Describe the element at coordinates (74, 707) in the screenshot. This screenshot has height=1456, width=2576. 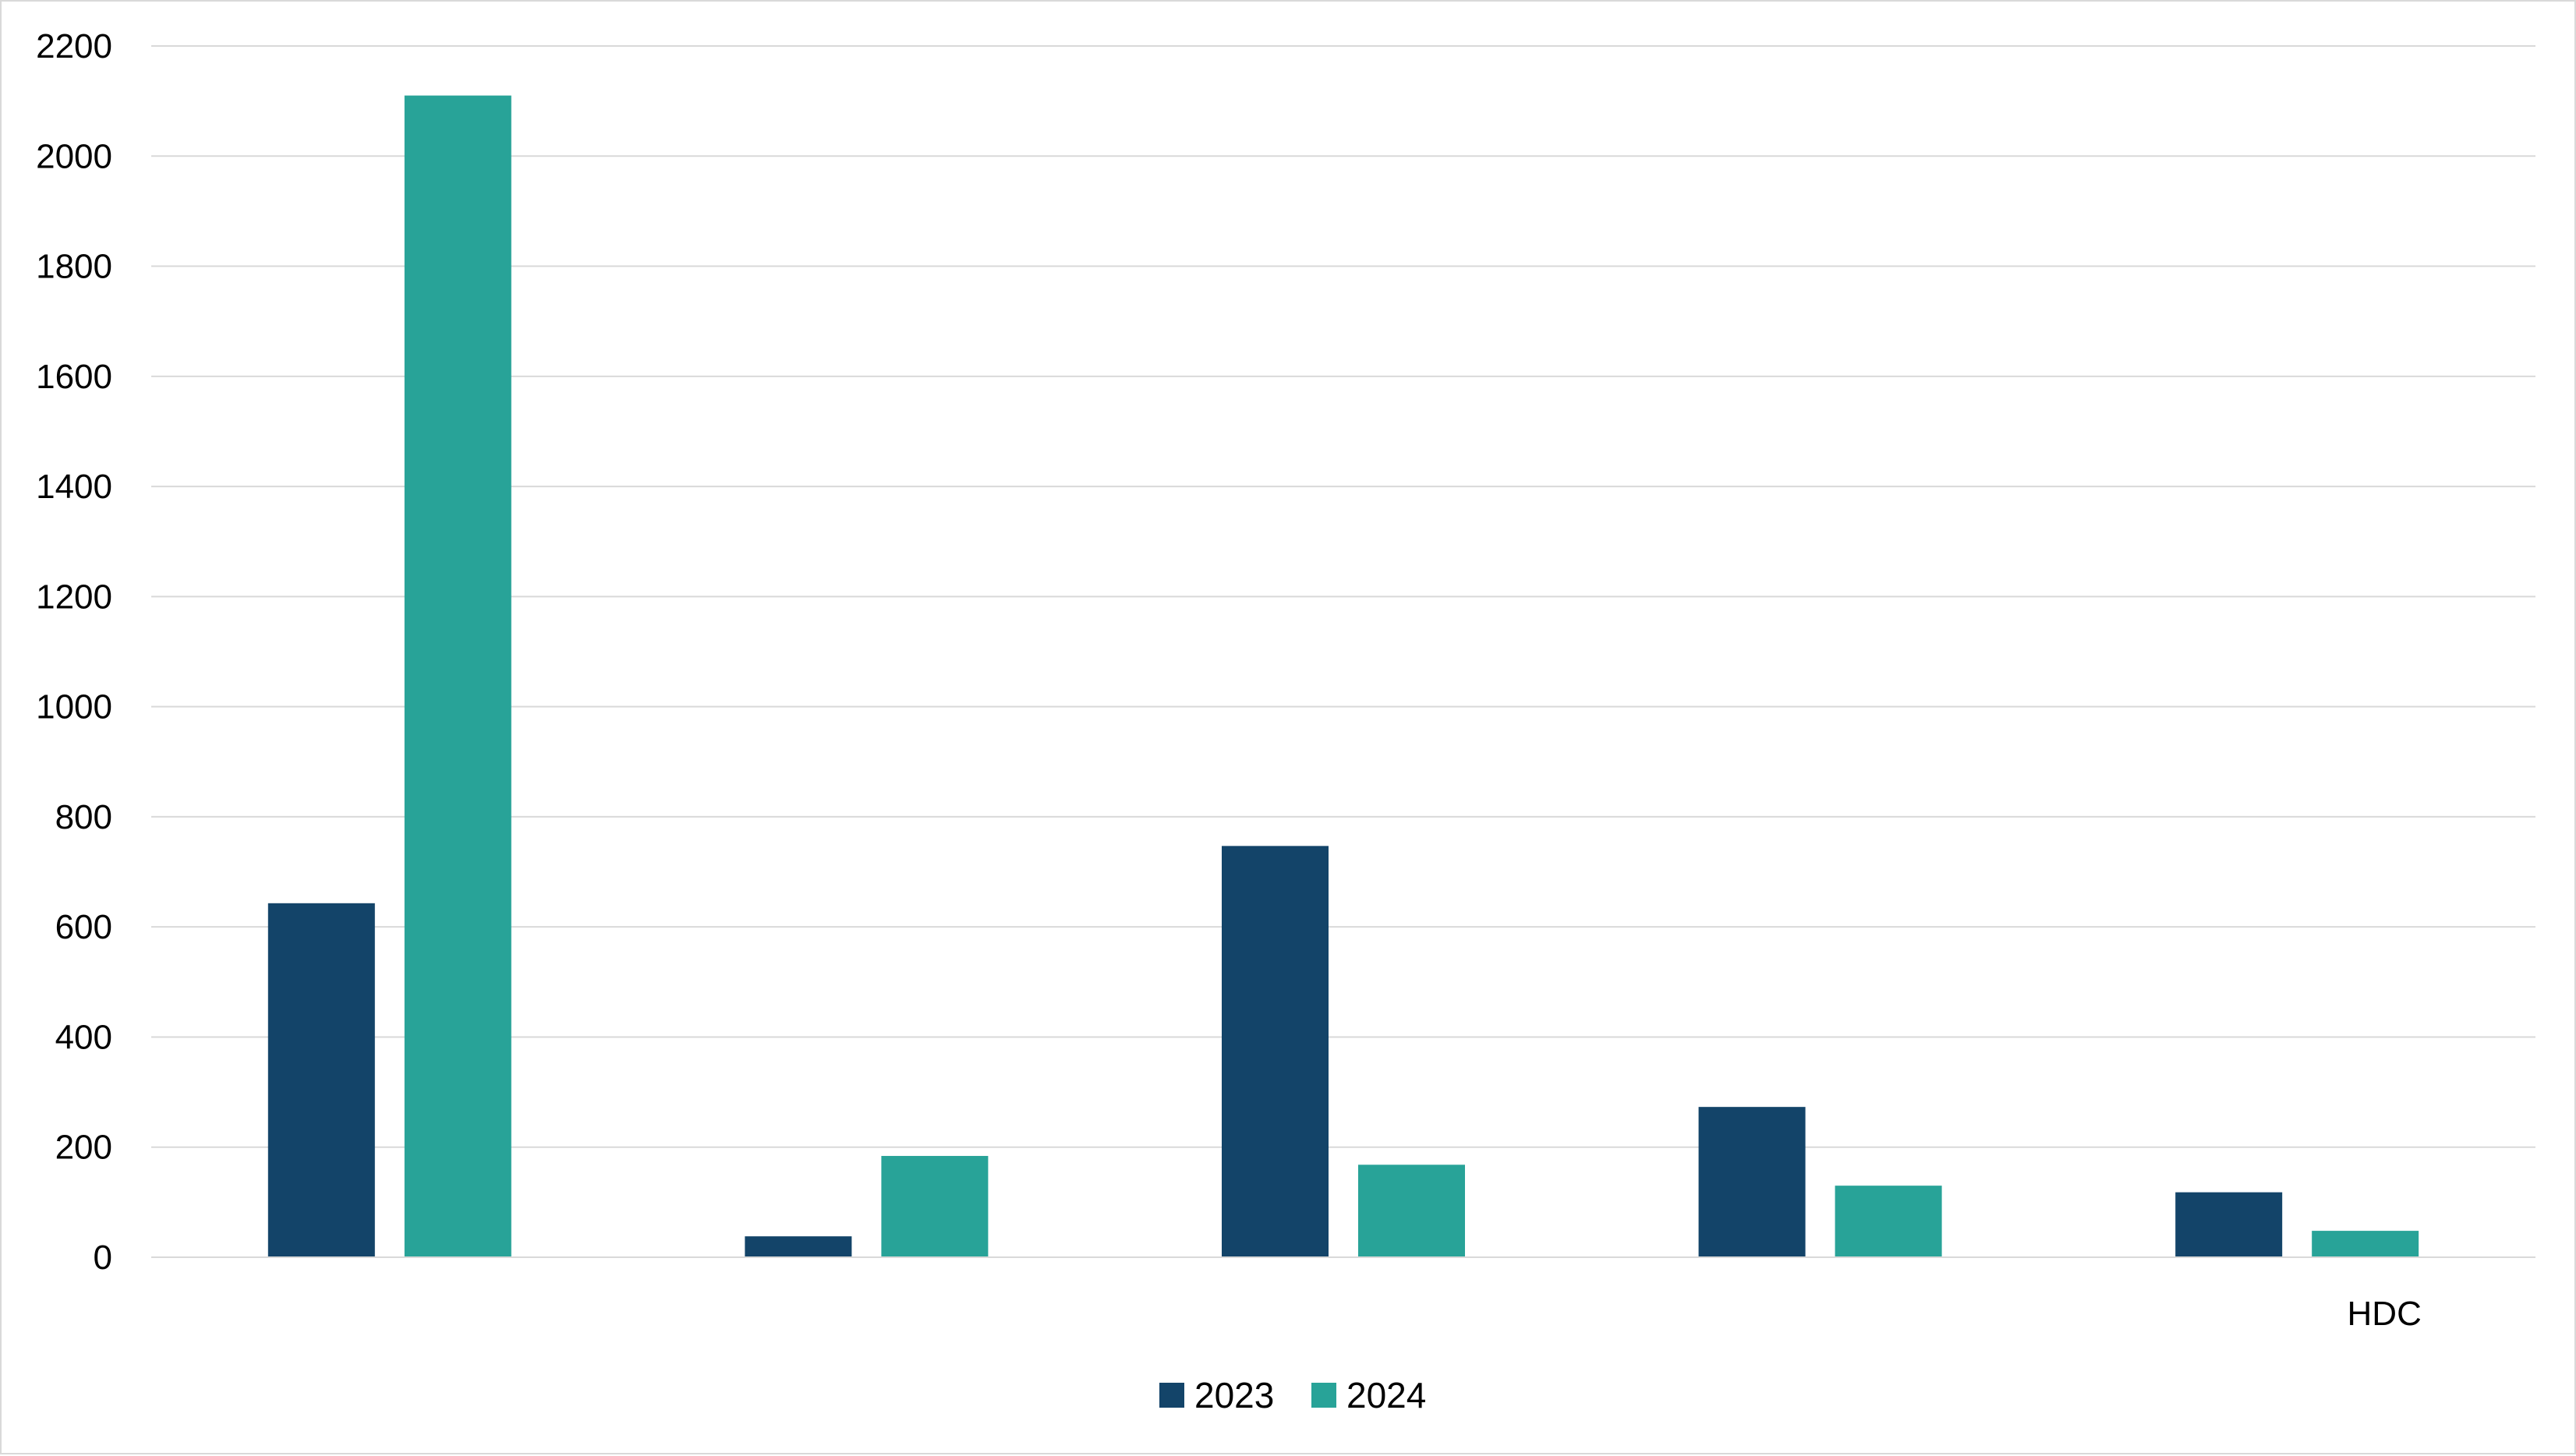
I see `y-tick-label: 1000` at that location.